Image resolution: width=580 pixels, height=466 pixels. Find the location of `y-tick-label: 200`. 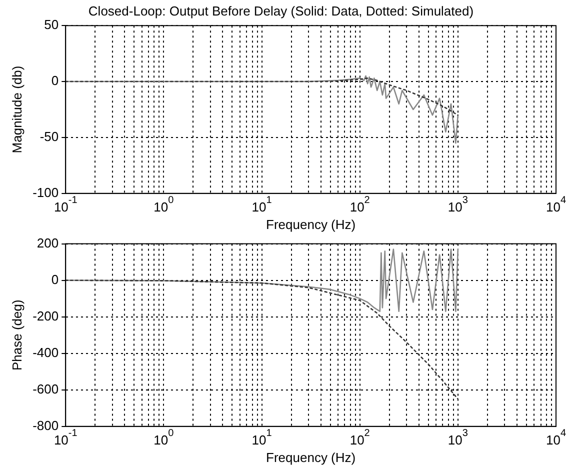

y-tick-label: 200 is located at coordinates (47, 242).